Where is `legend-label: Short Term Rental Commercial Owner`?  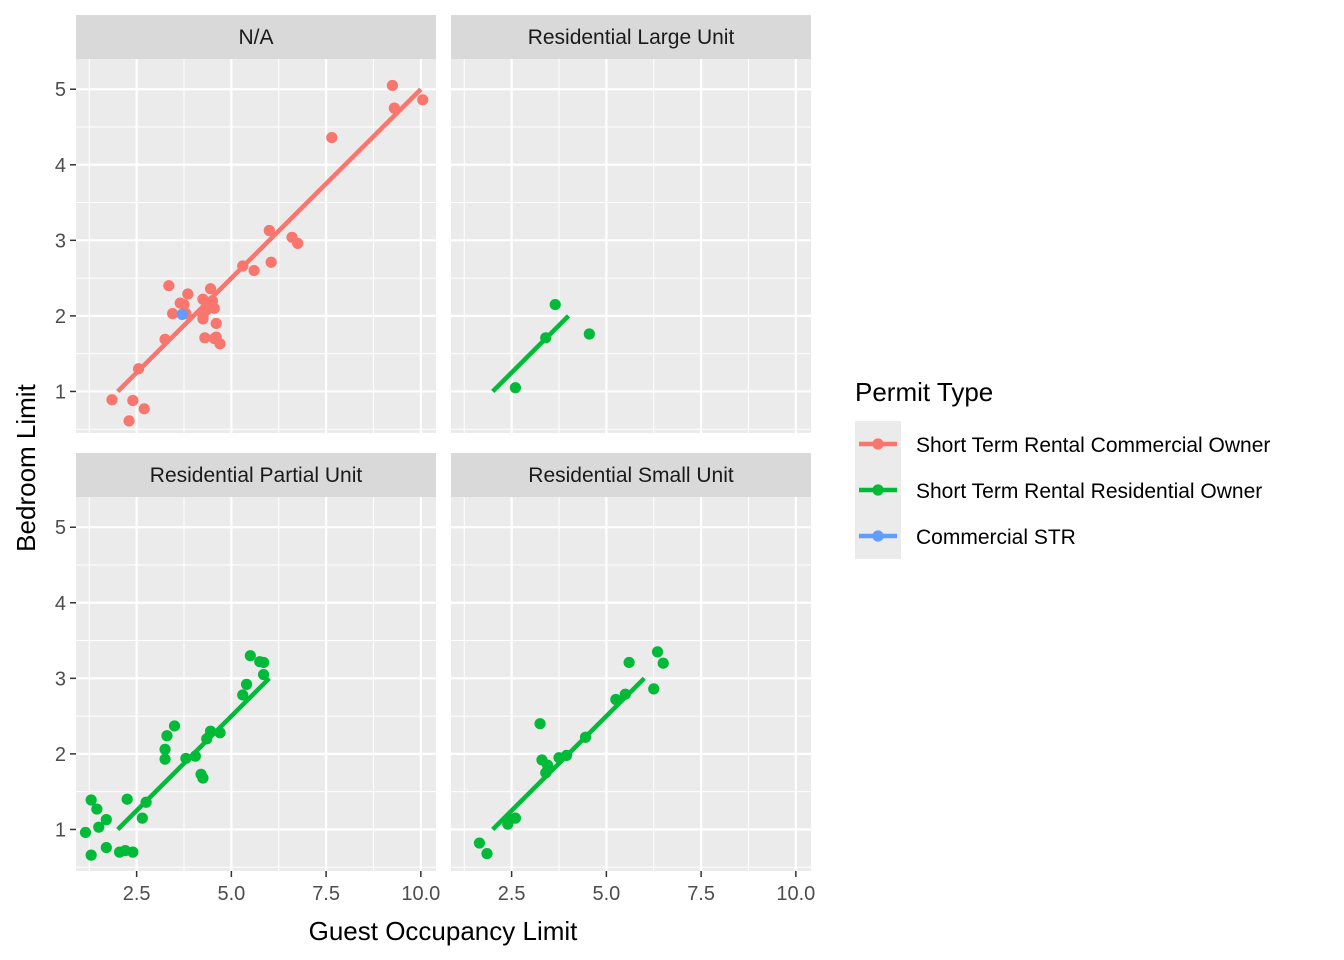
legend-label: Short Term Rental Commercial Owner is located at coordinates (1093, 445).